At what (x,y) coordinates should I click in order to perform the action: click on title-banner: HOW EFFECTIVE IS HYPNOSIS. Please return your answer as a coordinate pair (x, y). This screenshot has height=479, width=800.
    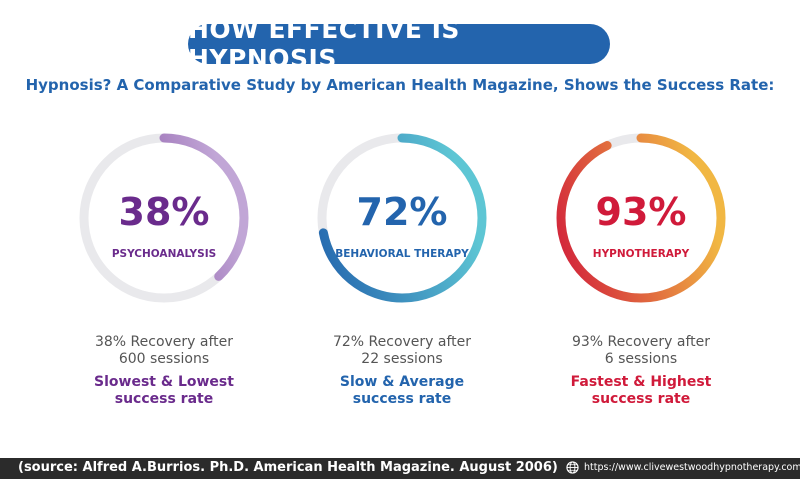
    Looking at the image, I should click on (399, 44).